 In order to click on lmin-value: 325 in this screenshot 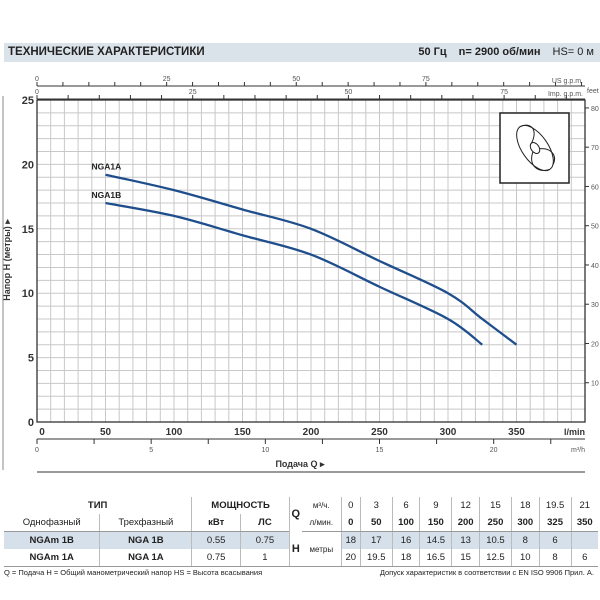, I will do `click(555, 523)`.